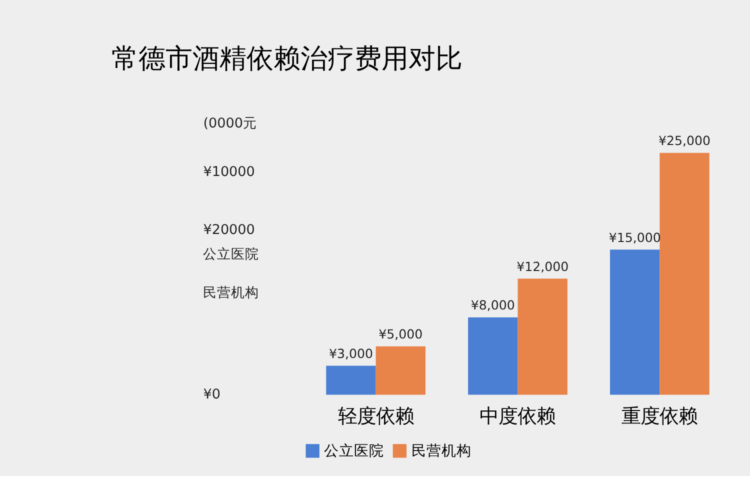 This screenshot has width=750, height=500. Describe the element at coordinates (229, 172) in the screenshot. I see `text: ¥10000` at that location.